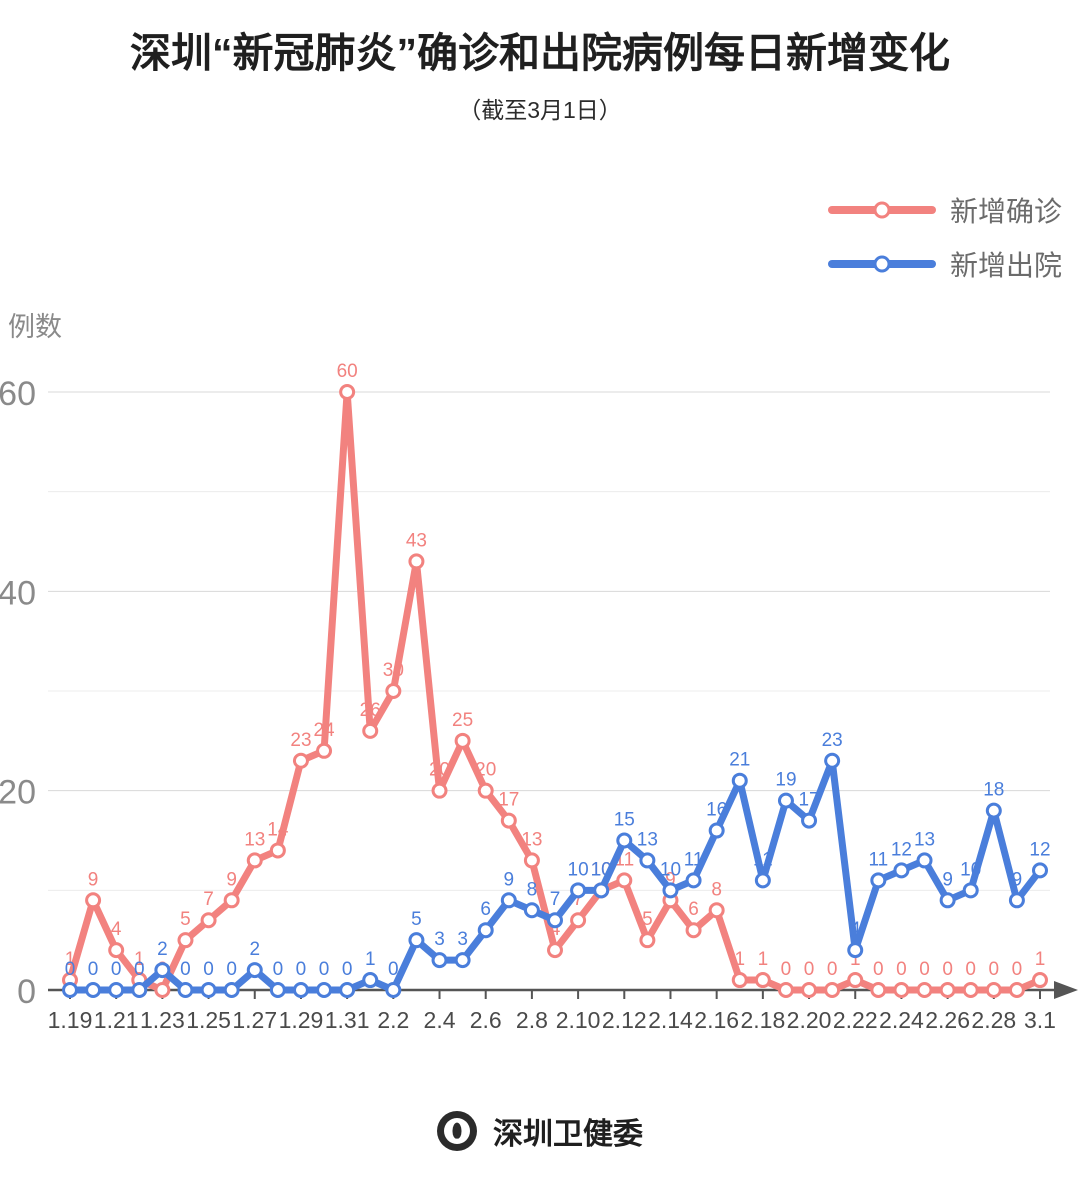 The image size is (1080, 1183). I want to click on legend-item-confirmed: 新增确诊, so click(944, 210).